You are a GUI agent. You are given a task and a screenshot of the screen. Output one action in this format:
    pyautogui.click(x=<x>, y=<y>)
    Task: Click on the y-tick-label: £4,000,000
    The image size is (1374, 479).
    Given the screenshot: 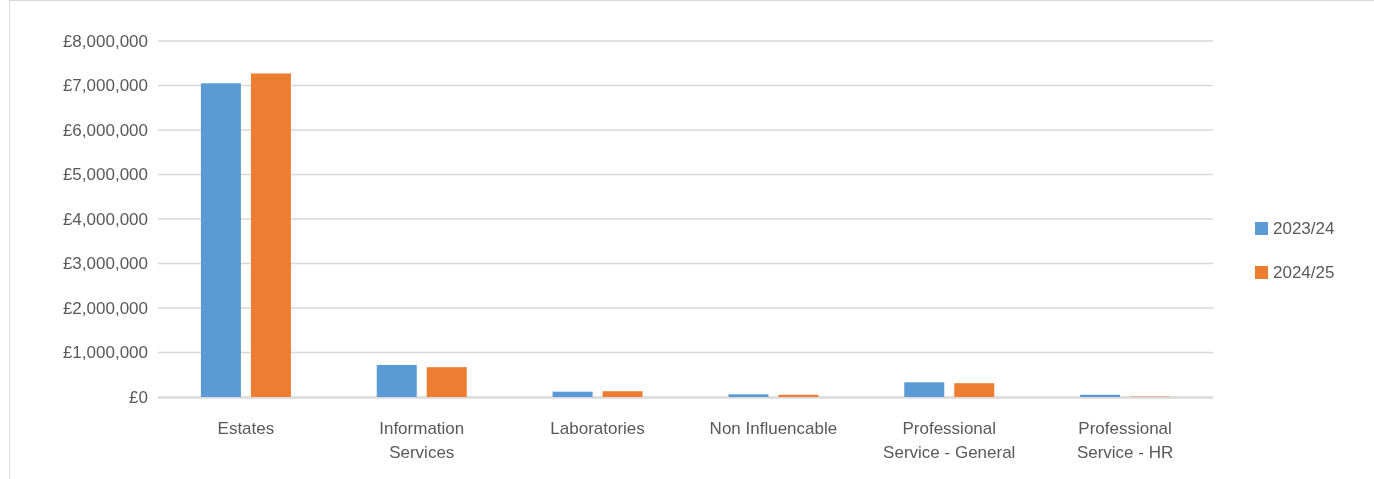 What is the action you would take?
    pyautogui.click(x=105, y=219)
    